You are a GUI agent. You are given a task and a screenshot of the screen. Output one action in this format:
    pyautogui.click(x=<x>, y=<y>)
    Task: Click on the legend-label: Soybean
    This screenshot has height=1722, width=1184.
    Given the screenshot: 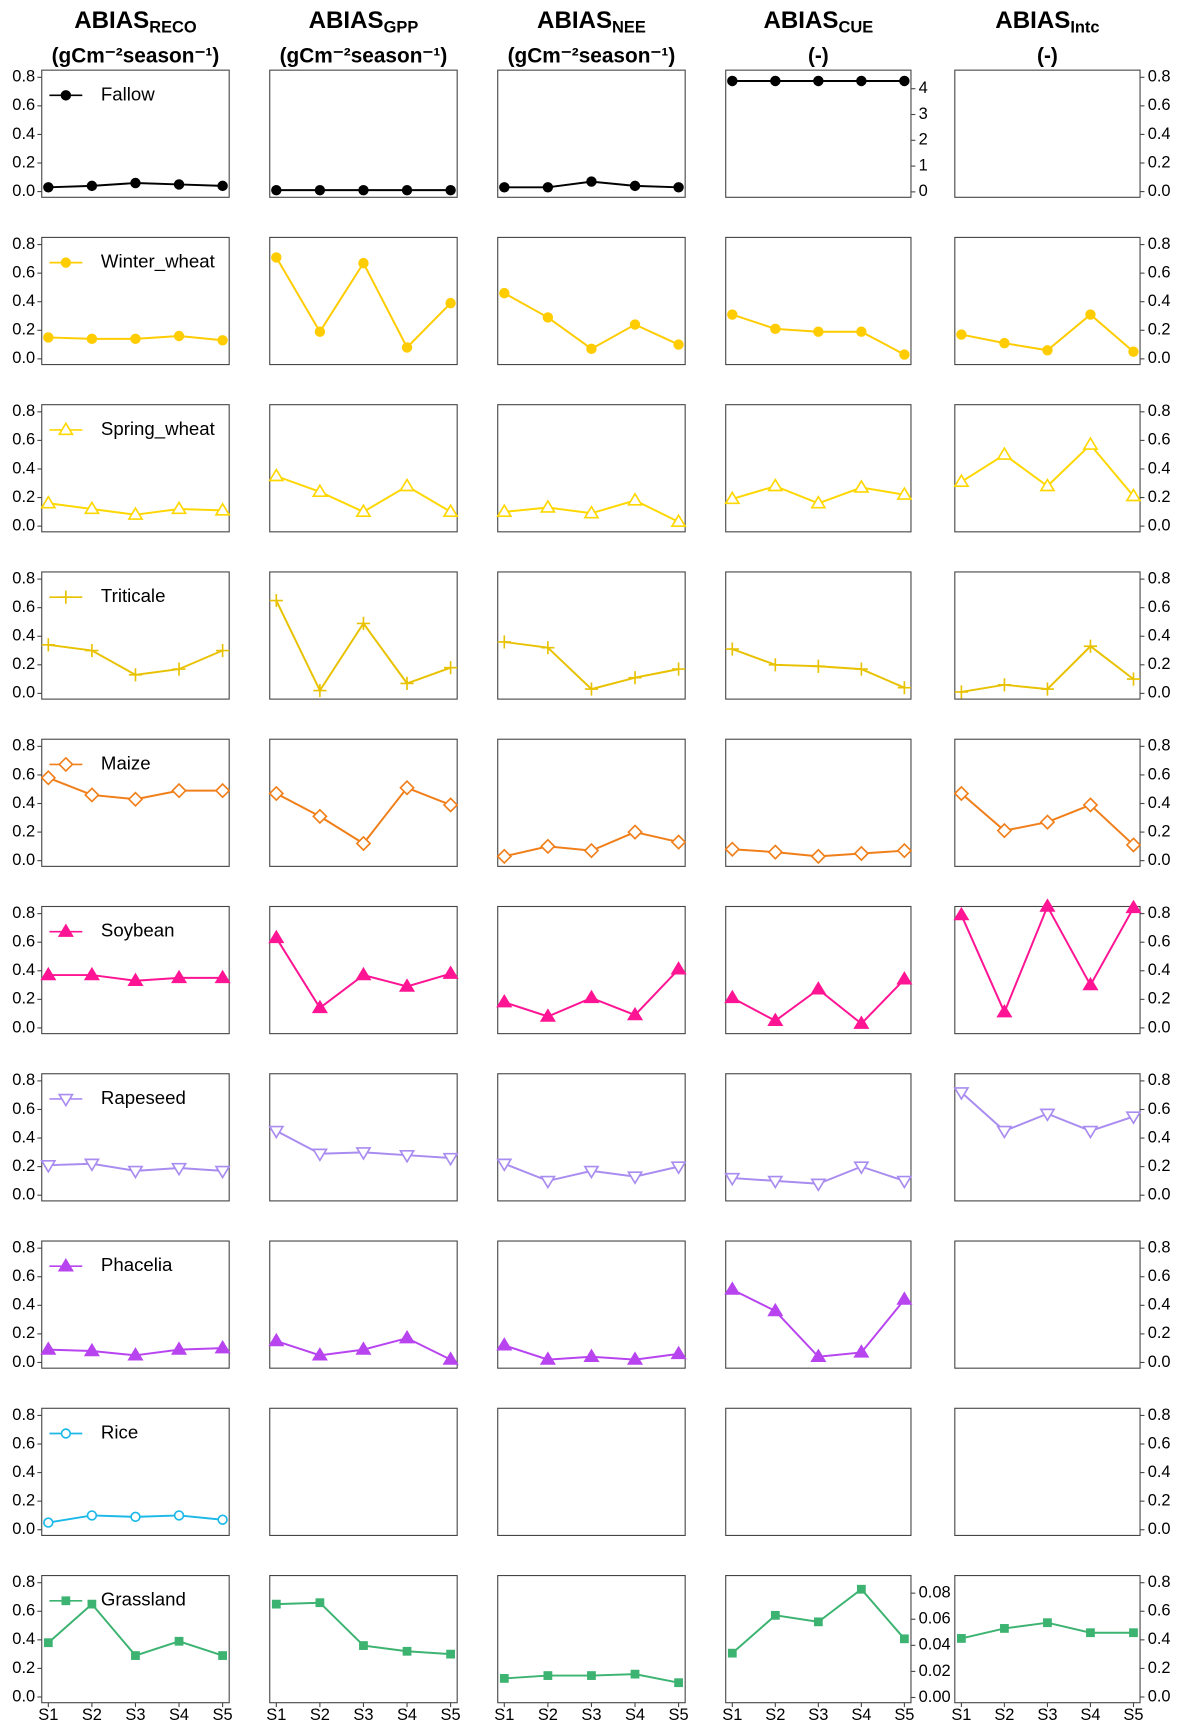 What is the action you would take?
    pyautogui.click(x=138, y=930)
    